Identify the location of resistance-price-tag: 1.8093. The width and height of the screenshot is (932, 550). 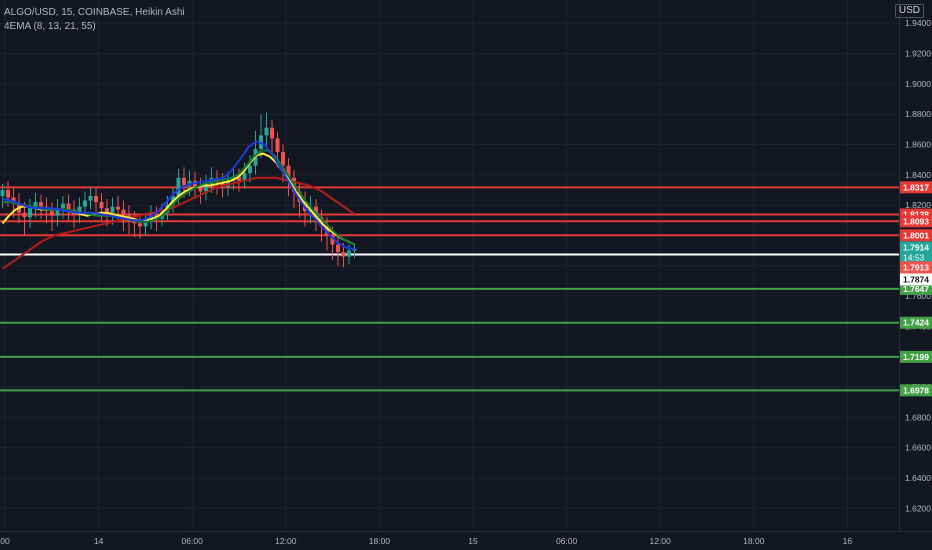
(916, 221).